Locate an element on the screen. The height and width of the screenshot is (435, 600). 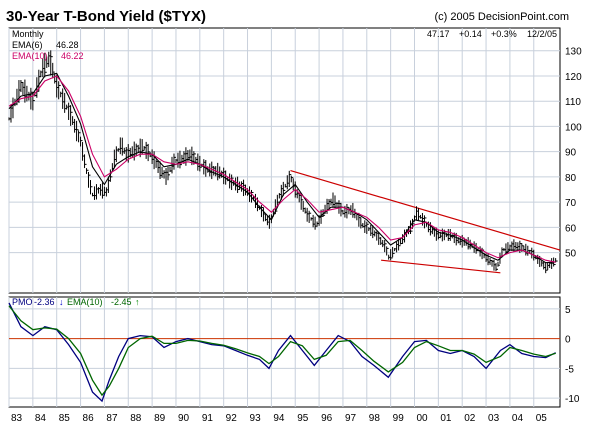
x-tick-label: 05 is located at coordinates (542, 418).